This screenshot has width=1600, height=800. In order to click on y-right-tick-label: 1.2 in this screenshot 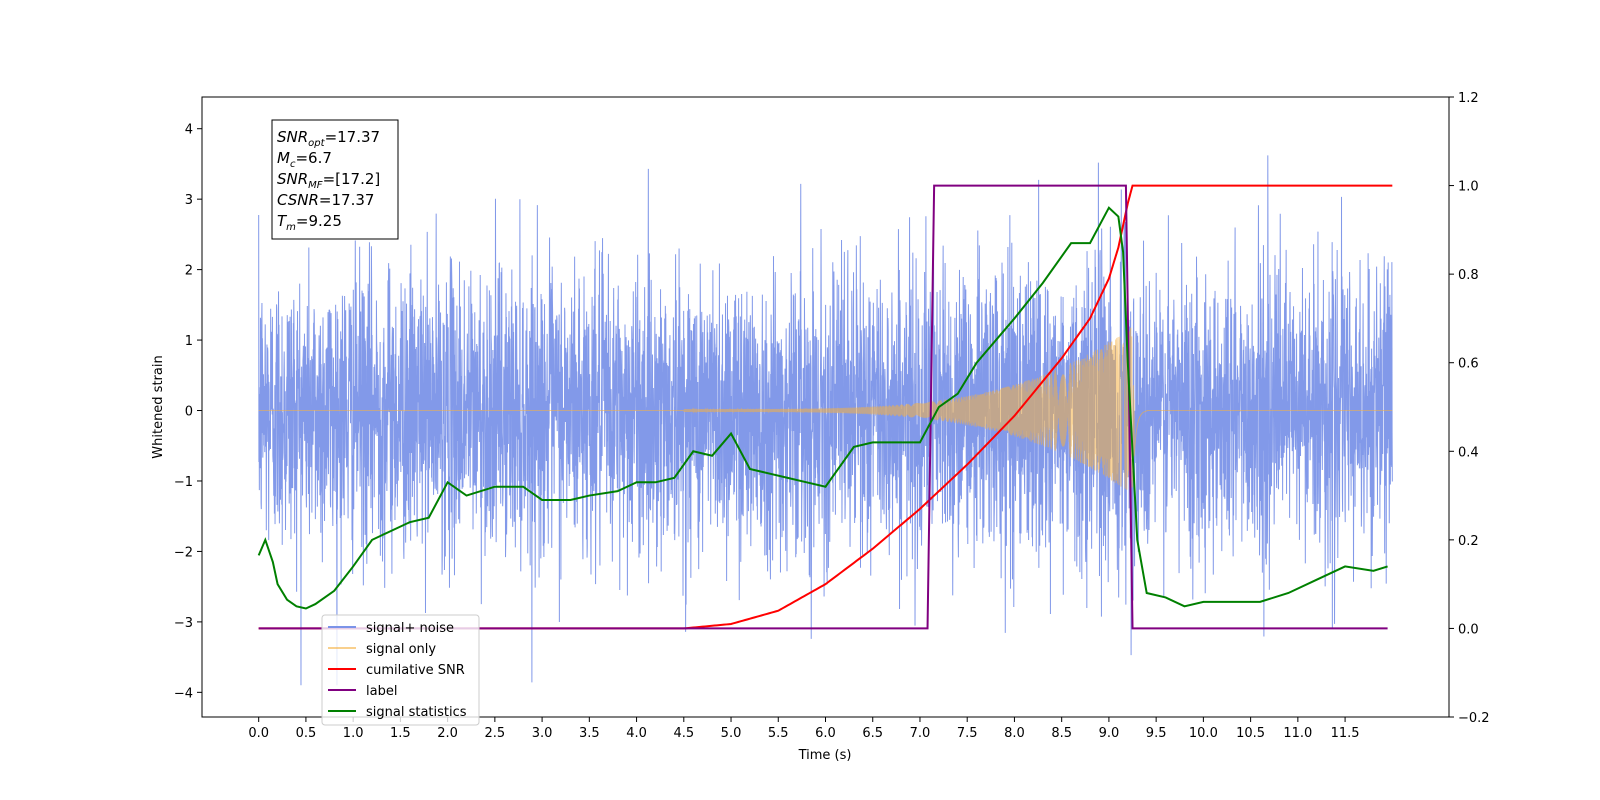, I will do `click(1468, 98)`.